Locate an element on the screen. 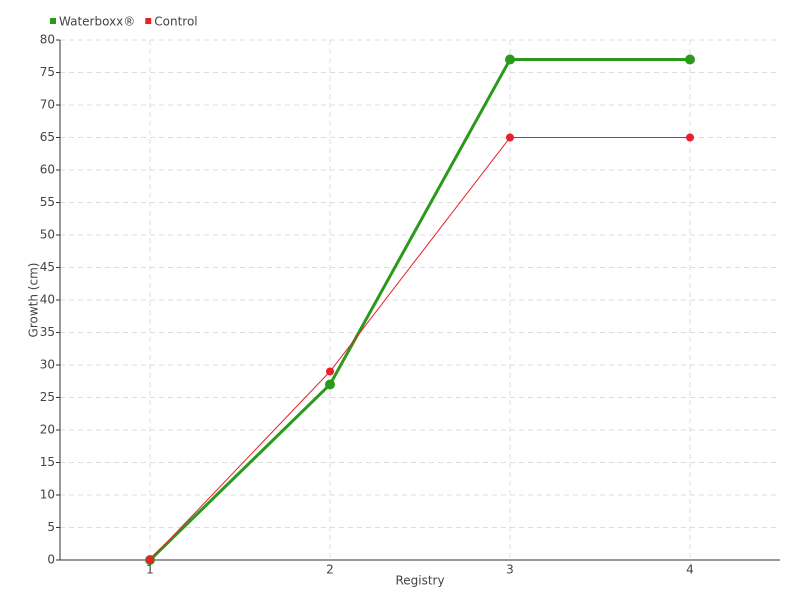 The width and height of the screenshot is (800, 600). y-tick-label: 75 is located at coordinates (47, 72).